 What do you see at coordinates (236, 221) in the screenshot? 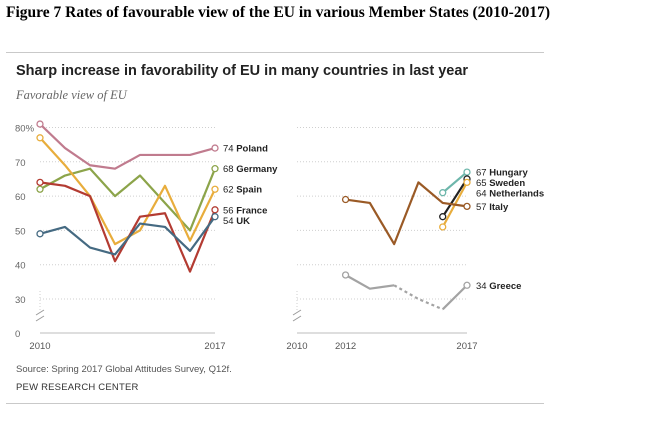
I see `end-label-uk: 54 UK` at bounding box center [236, 221].